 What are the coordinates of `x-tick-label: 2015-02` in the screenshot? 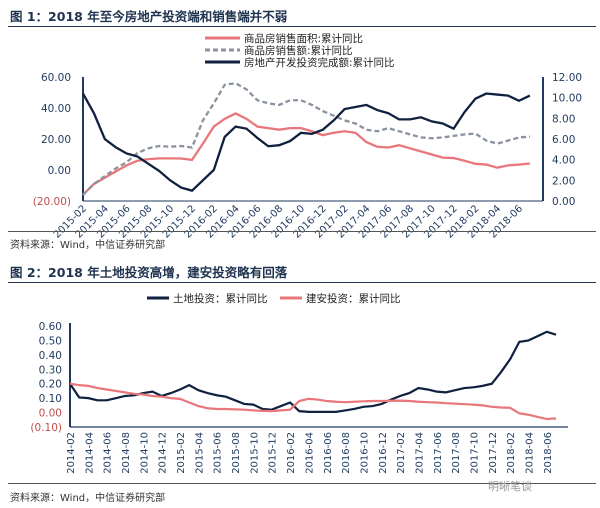 It's located at (181, 453).